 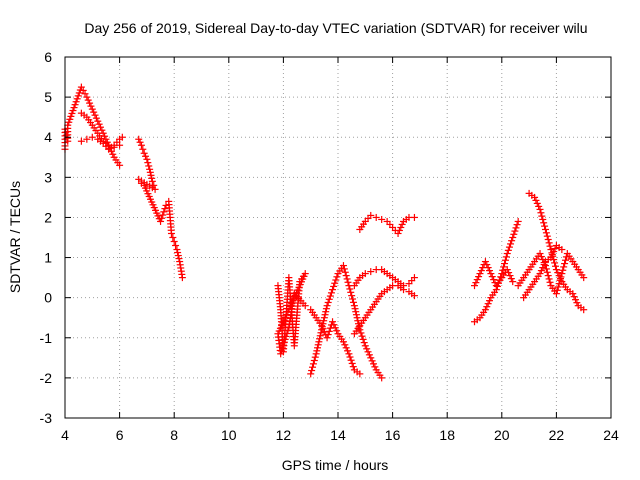 What do you see at coordinates (393, 435) in the screenshot?
I see `x-tick-label: 16` at bounding box center [393, 435].